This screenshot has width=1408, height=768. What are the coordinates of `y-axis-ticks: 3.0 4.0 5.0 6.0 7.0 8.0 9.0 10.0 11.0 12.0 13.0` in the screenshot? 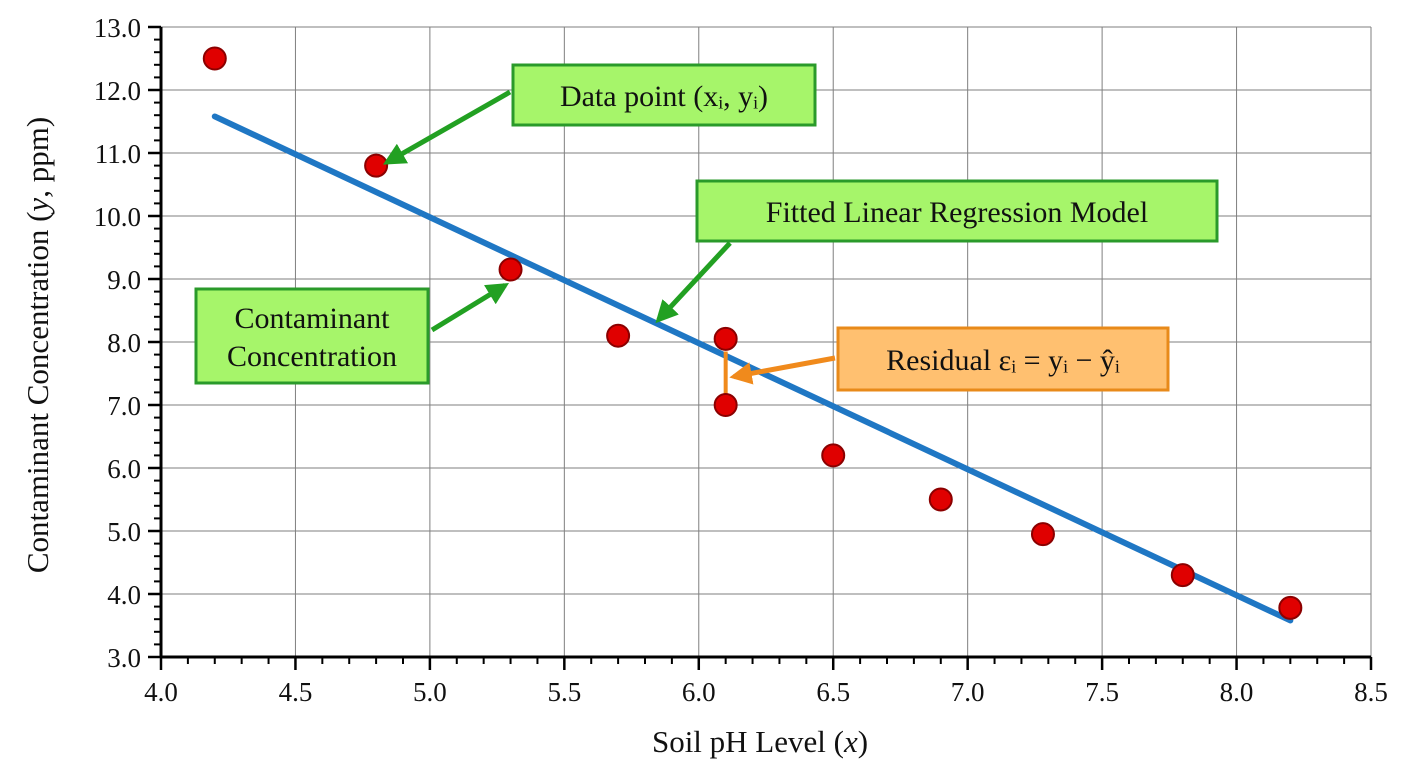 It's located at (127, 343).